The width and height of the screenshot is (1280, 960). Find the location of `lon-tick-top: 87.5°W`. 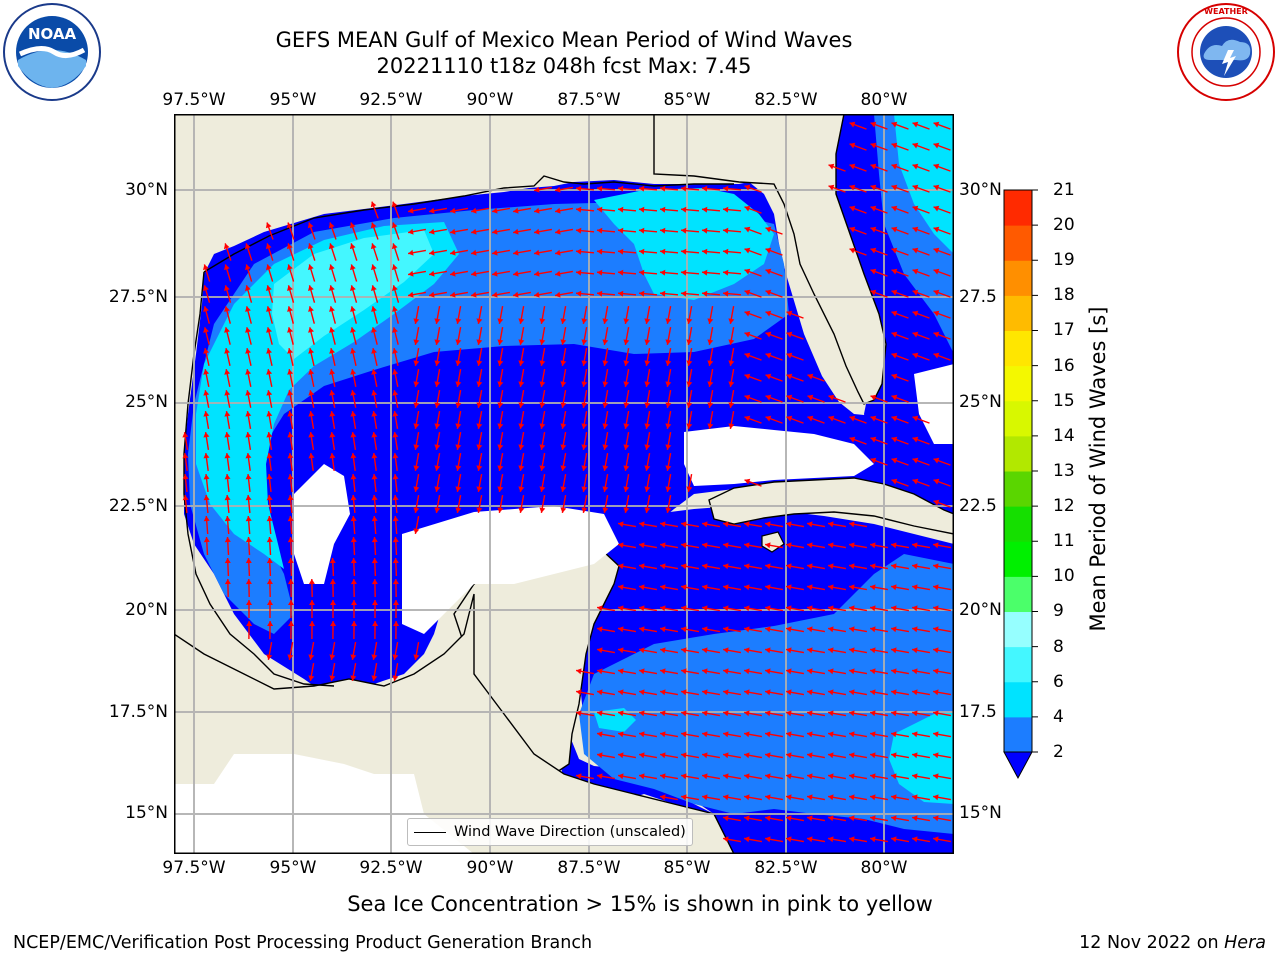

lon-tick-top: 87.5°W is located at coordinates (589, 100).